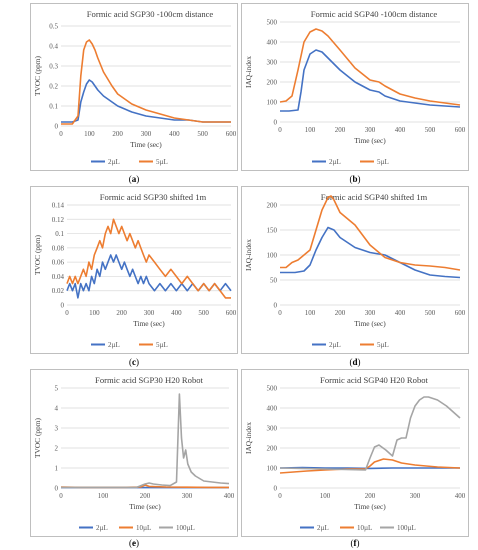 The height and width of the screenshot is (550, 478). I want to click on y-tick-label: 400, so click(272, 409).